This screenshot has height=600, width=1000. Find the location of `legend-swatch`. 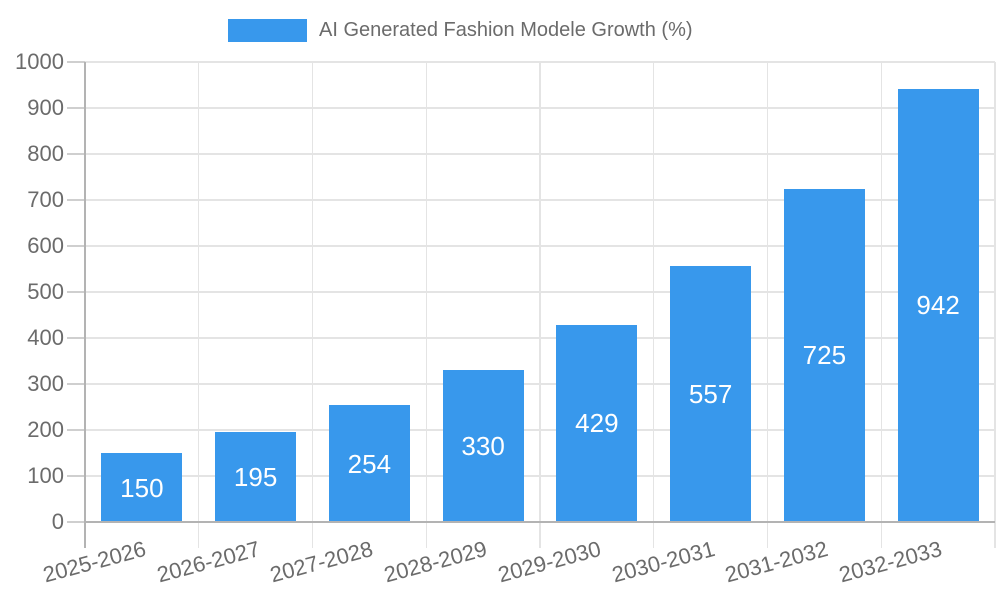

legend-swatch is located at coordinates (267, 30).